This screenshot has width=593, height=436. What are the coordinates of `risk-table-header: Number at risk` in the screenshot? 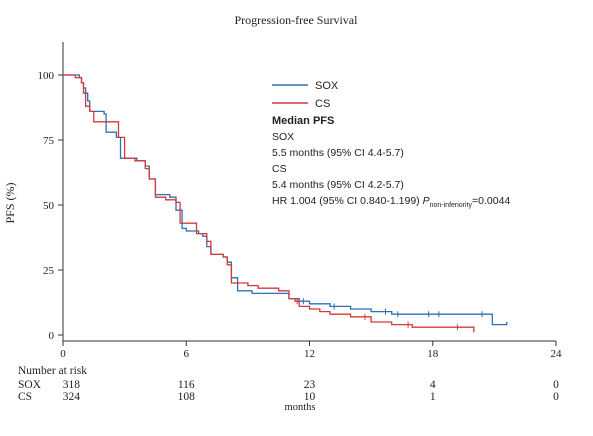 It's located at (52, 371).